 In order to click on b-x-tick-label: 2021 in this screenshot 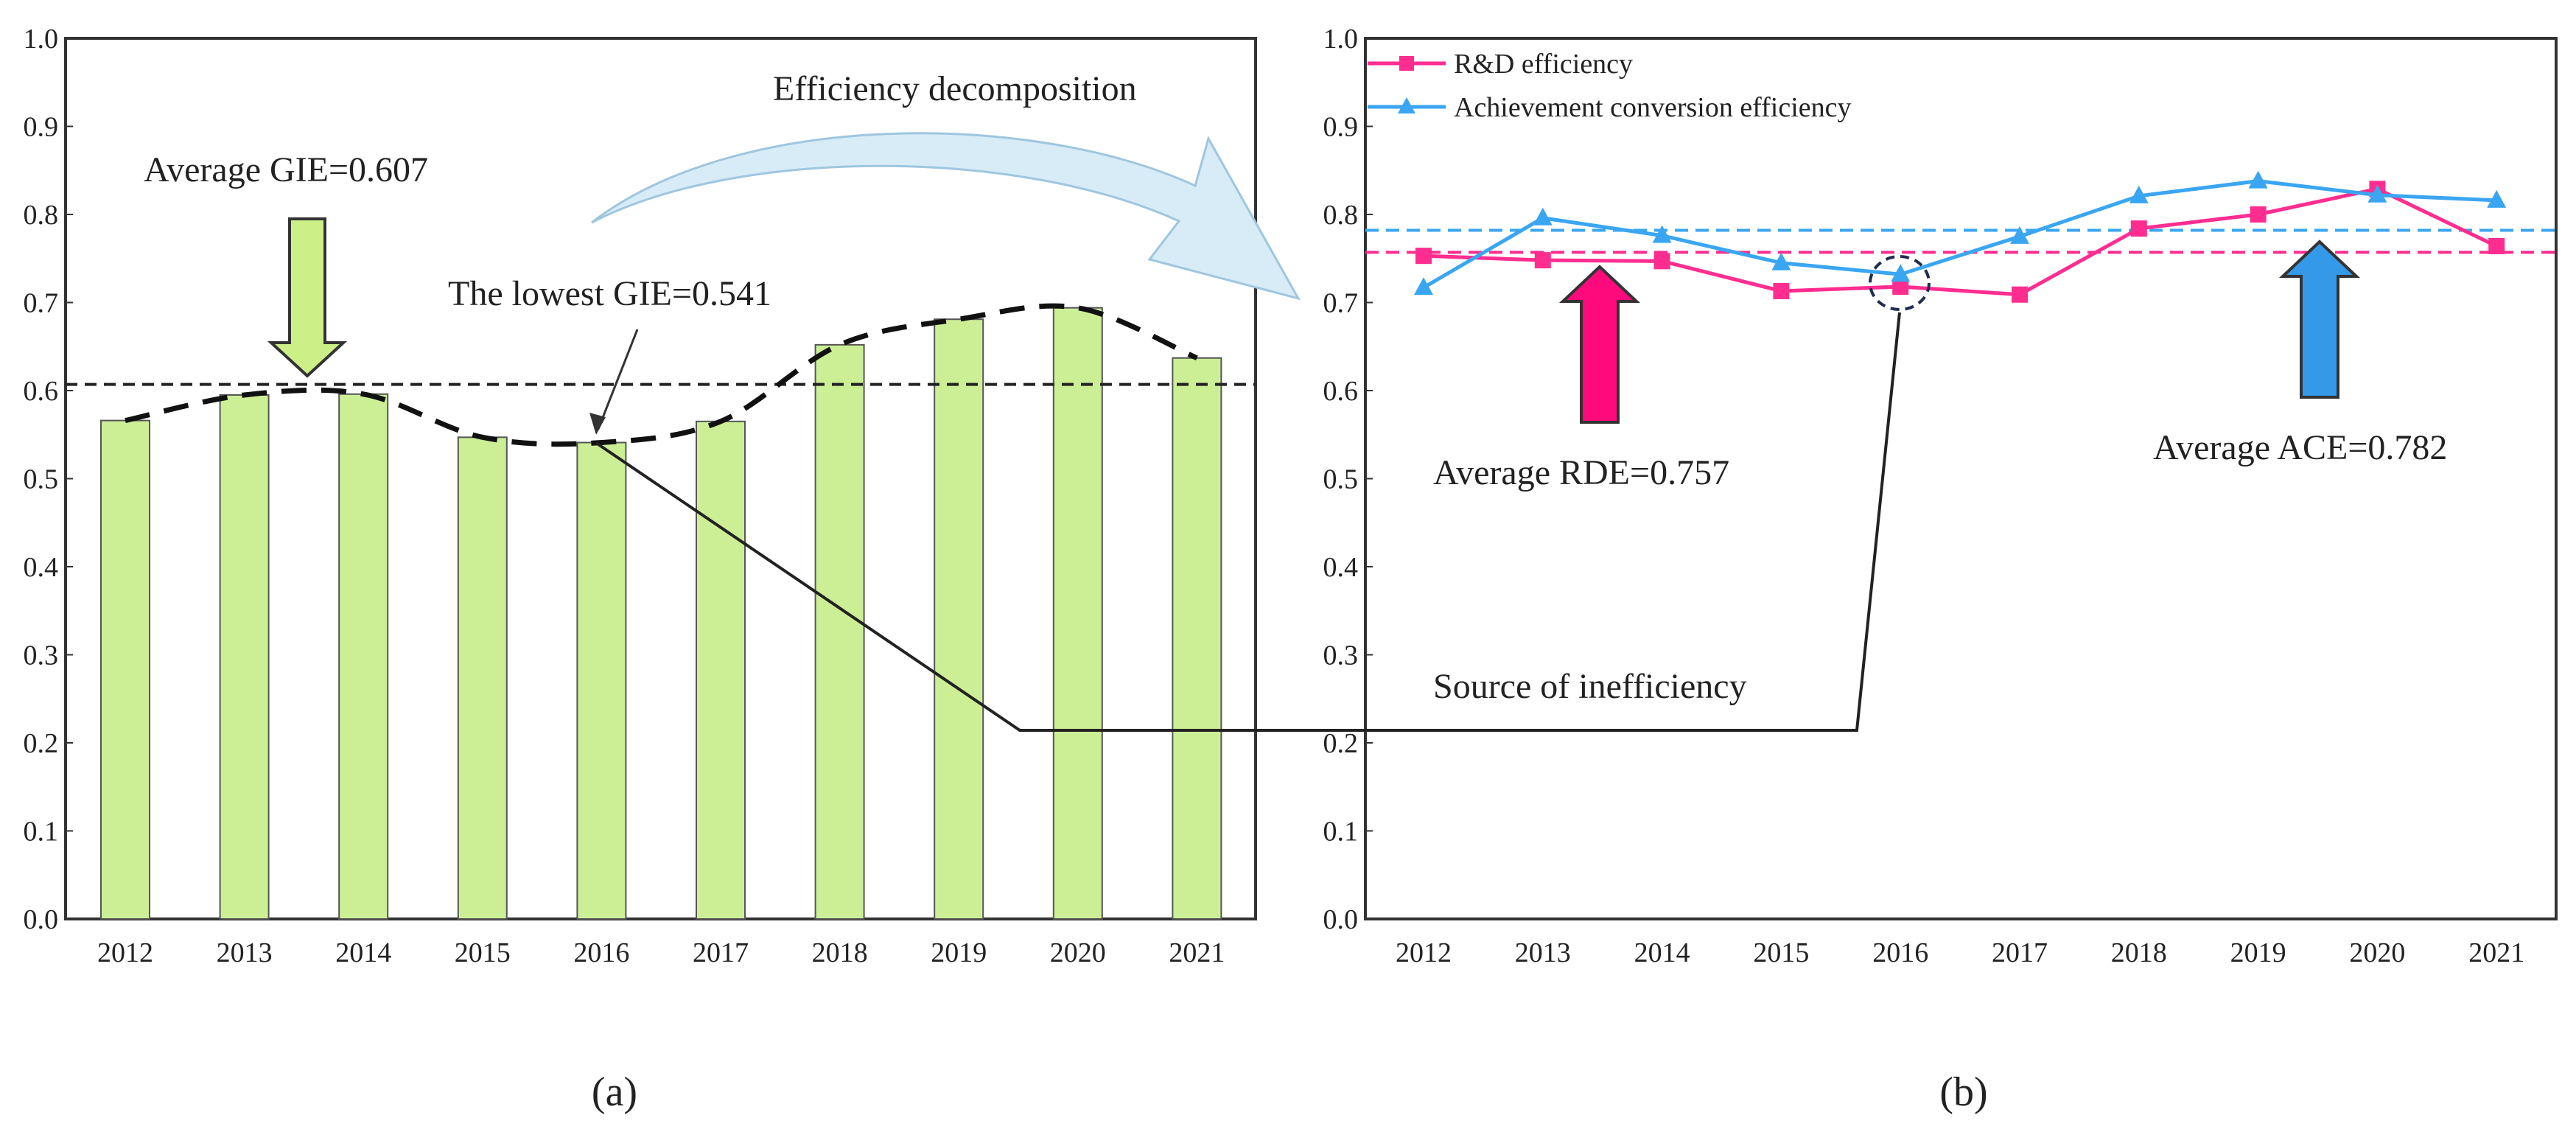, I will do `click(2496, 953)`.